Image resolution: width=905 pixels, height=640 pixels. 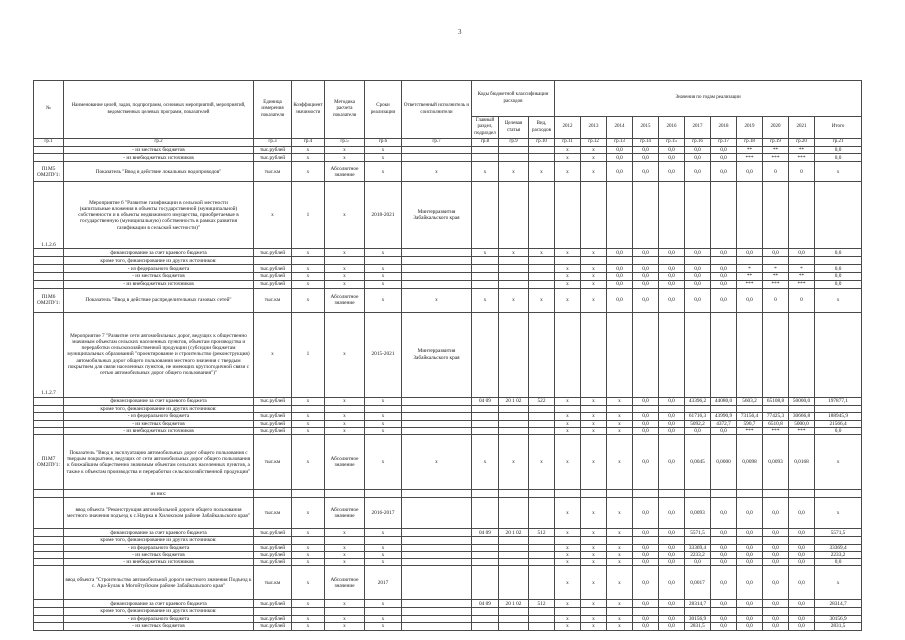 What do you see at coordinates (485, 533) in the screenshot?
I see `cell-code-section: 04 09` at bounding box center [485, 533].